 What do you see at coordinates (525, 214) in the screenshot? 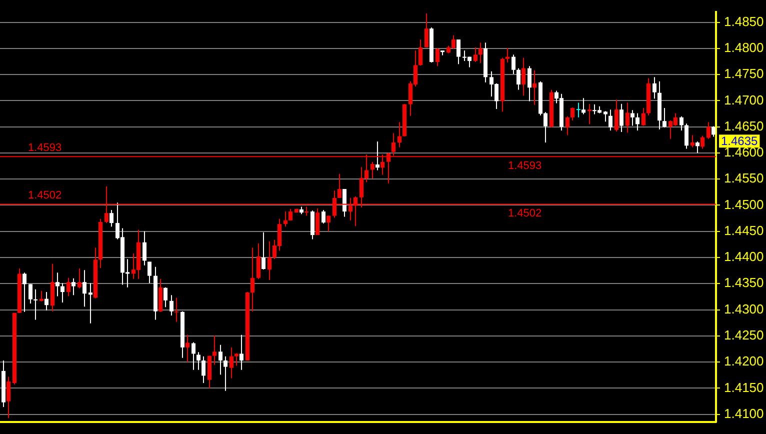
I see `text: 1.4502` at bounding box center [525, 214].